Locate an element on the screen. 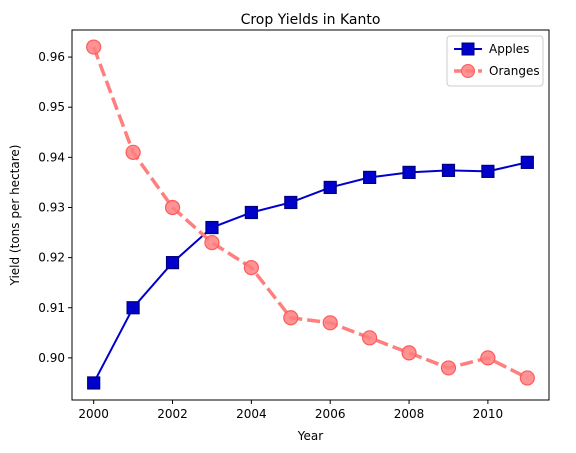 This screenshot has width=576, height=453. y-tick-label-0.92: 0.92 is located at coordinates (51, 258).